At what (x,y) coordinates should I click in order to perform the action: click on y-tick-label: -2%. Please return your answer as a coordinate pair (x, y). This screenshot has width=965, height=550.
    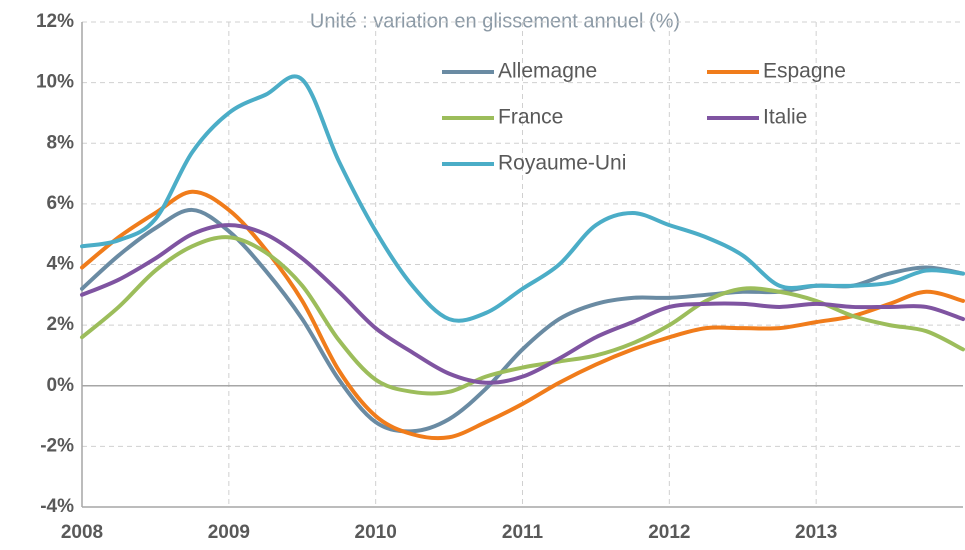
    Looking at the image, I should click on (57, 445).